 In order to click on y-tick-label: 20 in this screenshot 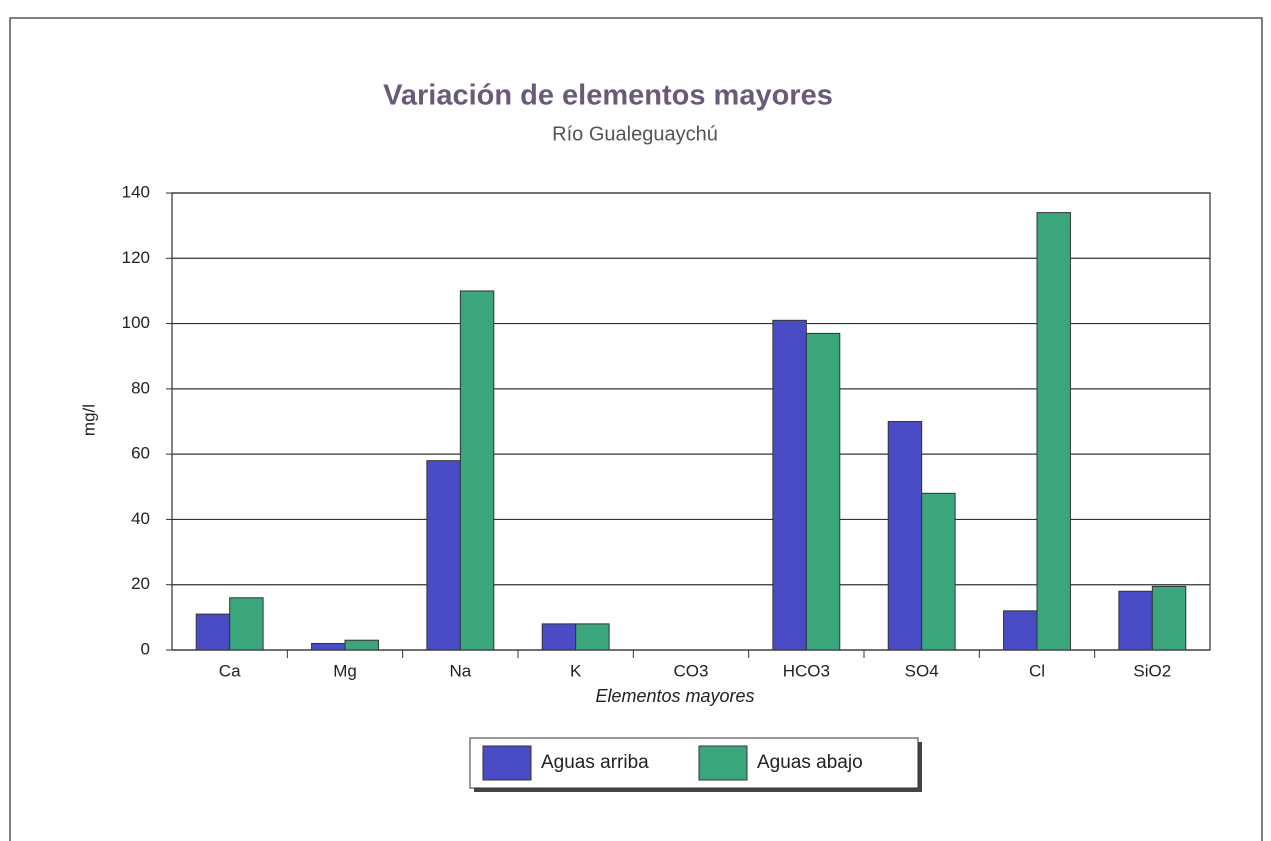, I will do `click(140, 583)`.